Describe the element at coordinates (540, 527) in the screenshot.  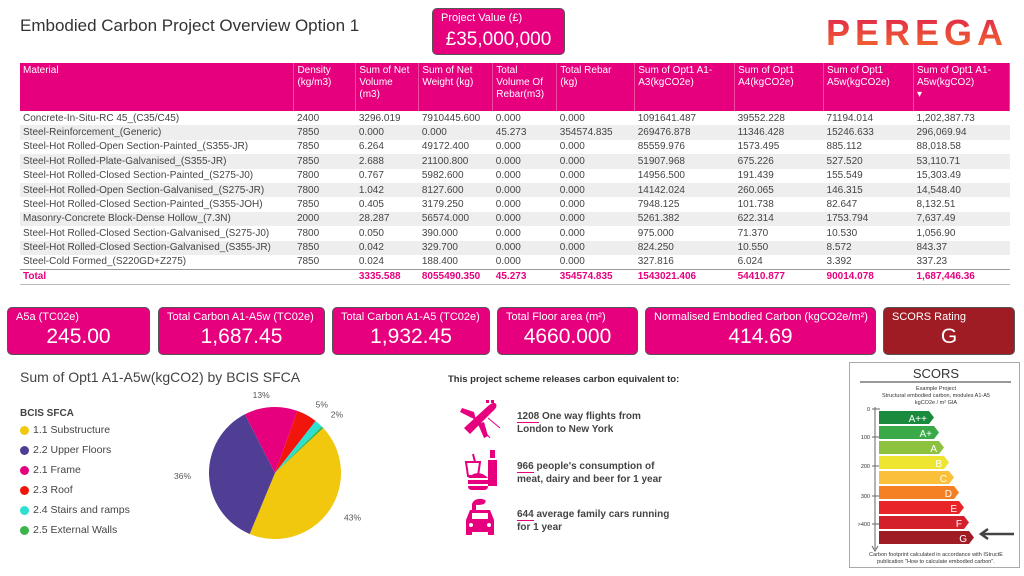
I see `equivalent-text: for 1 year` at that location.